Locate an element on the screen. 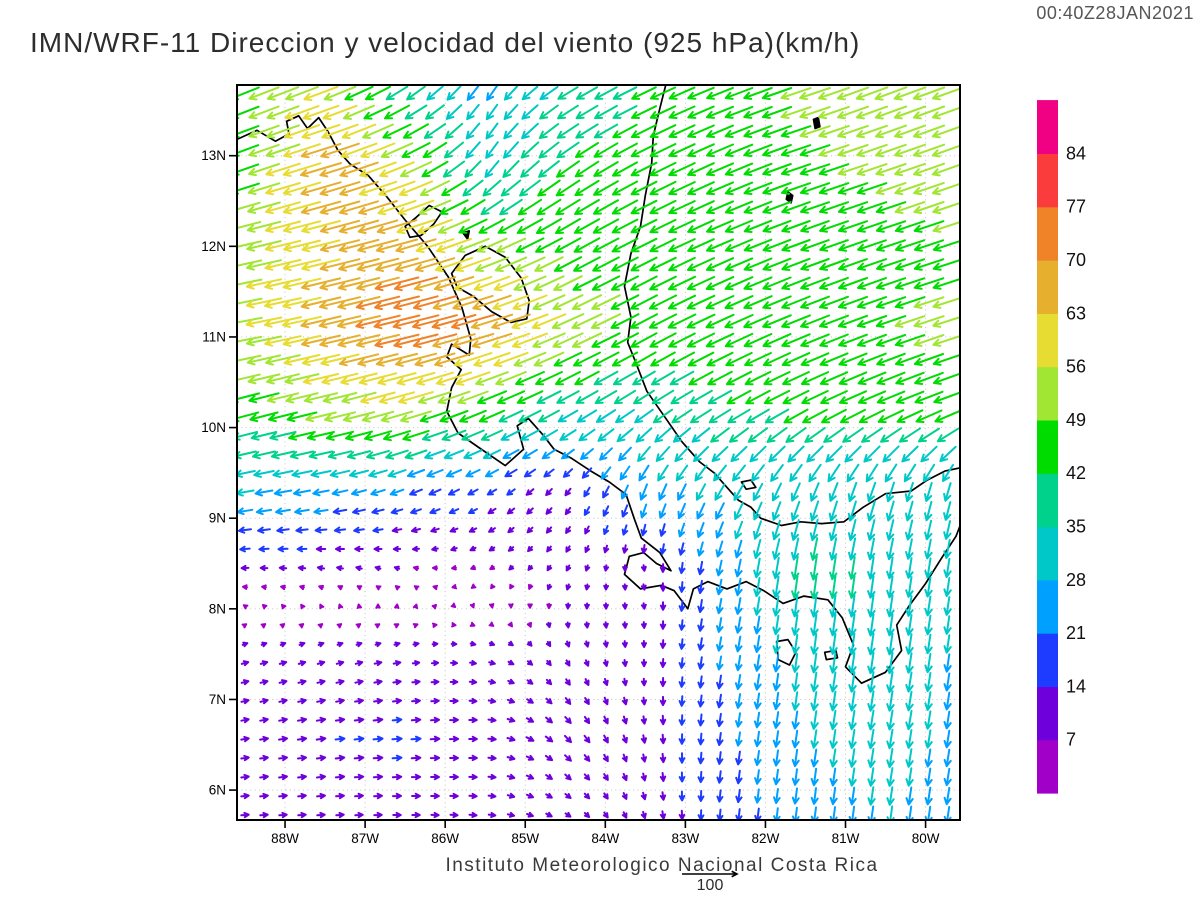  reference-arrow is located at coordinates (710, 874).